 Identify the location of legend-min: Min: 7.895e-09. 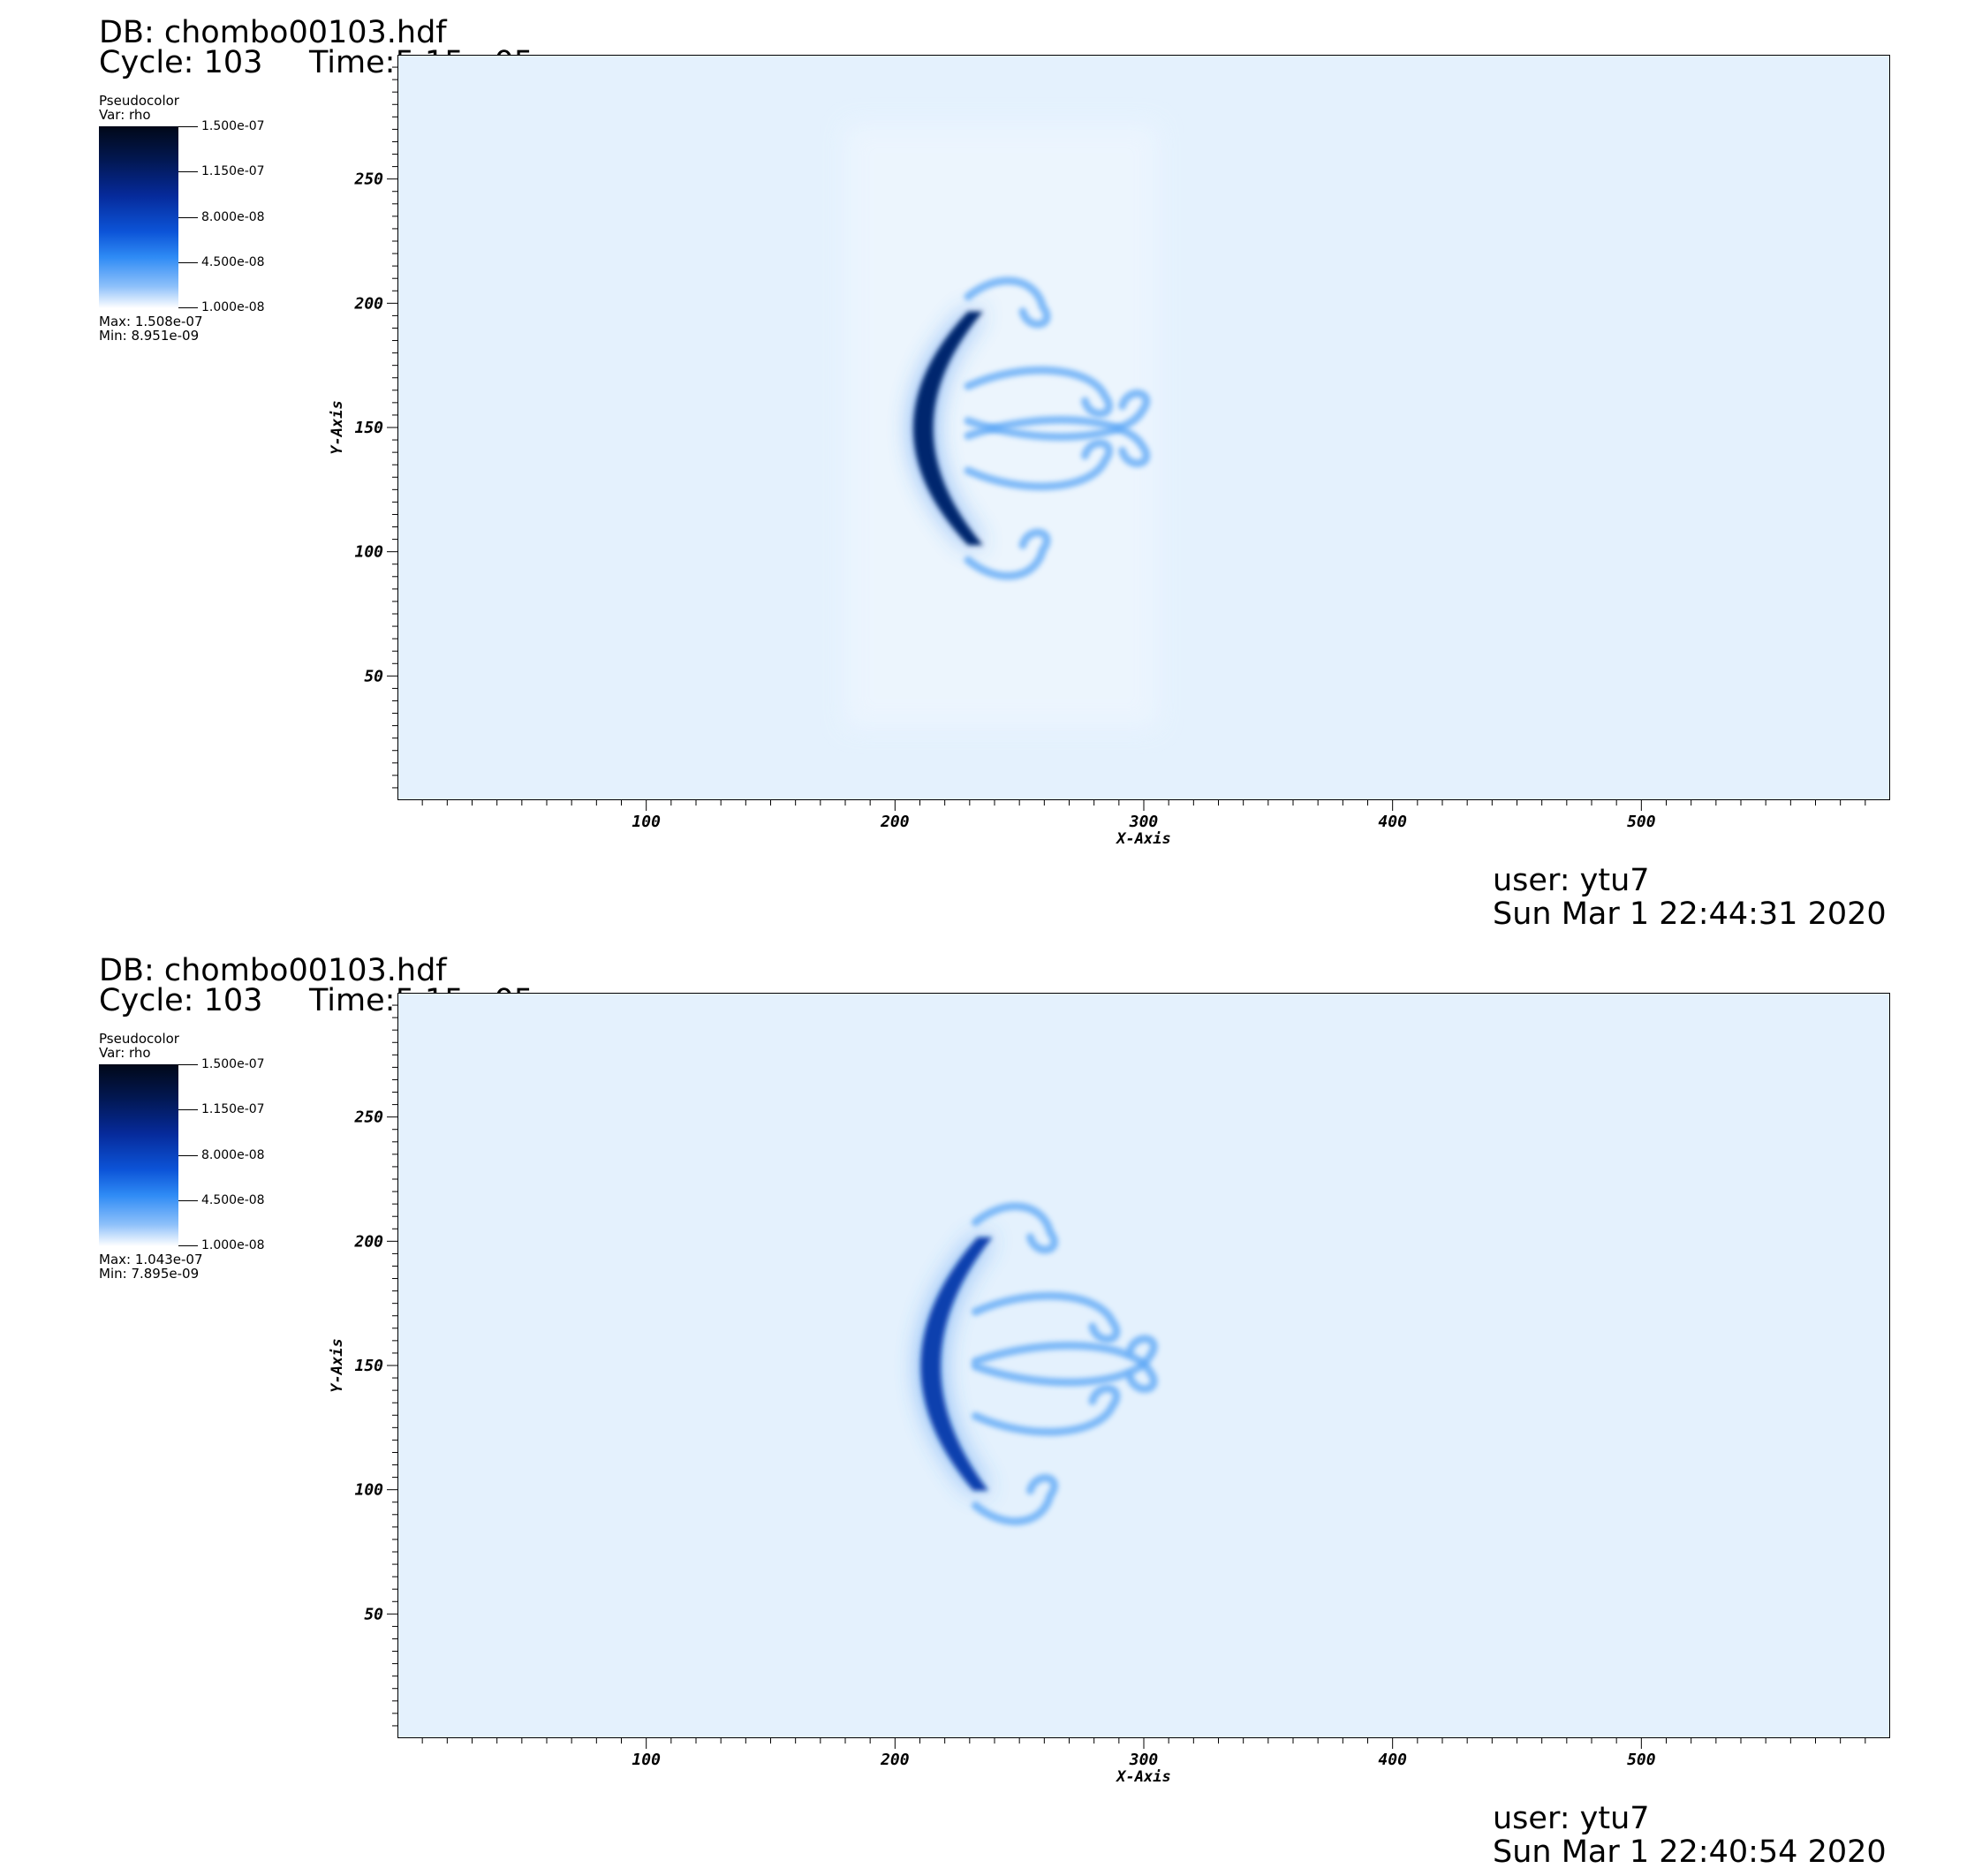
(149, 1274).